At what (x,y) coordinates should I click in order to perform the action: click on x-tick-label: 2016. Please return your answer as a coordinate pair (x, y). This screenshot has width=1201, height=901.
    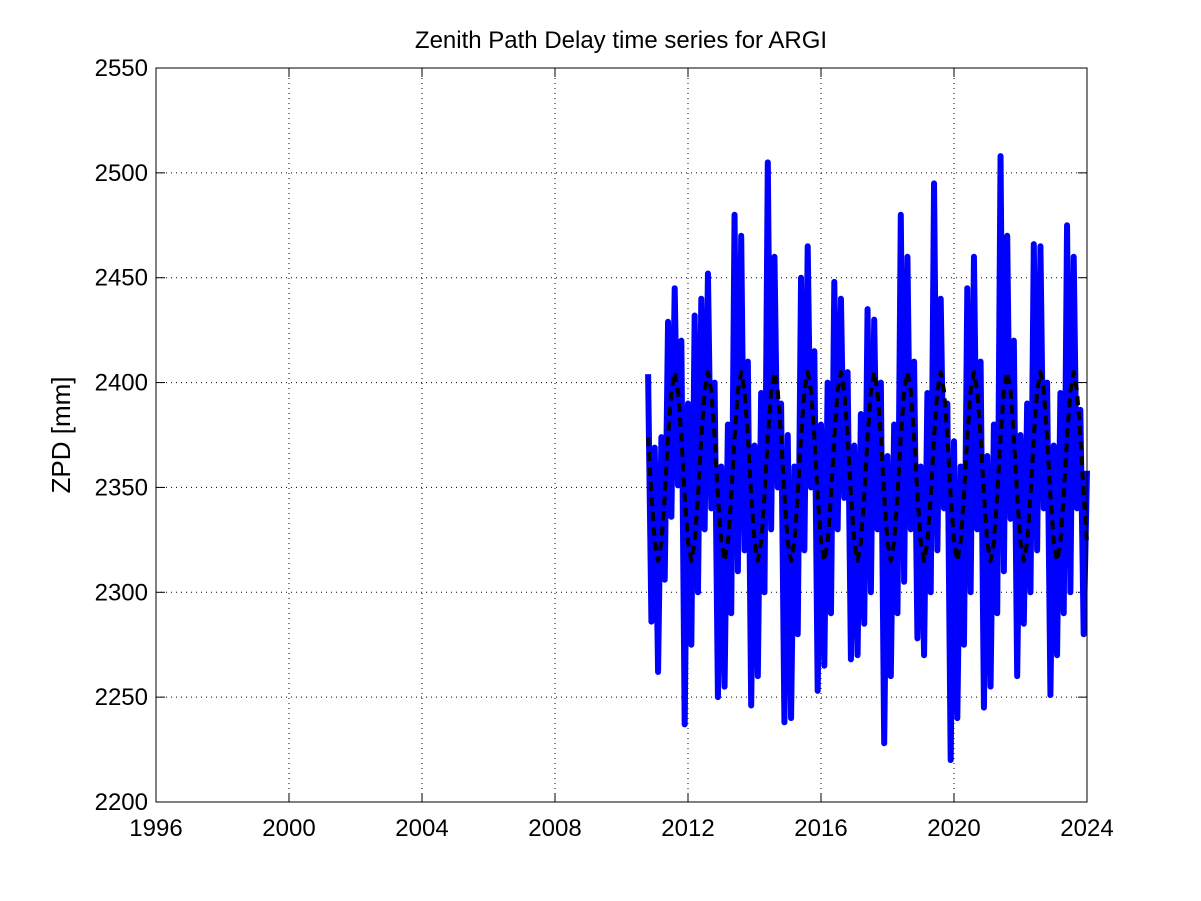
    Looking at the image, I should click on (820, 828).